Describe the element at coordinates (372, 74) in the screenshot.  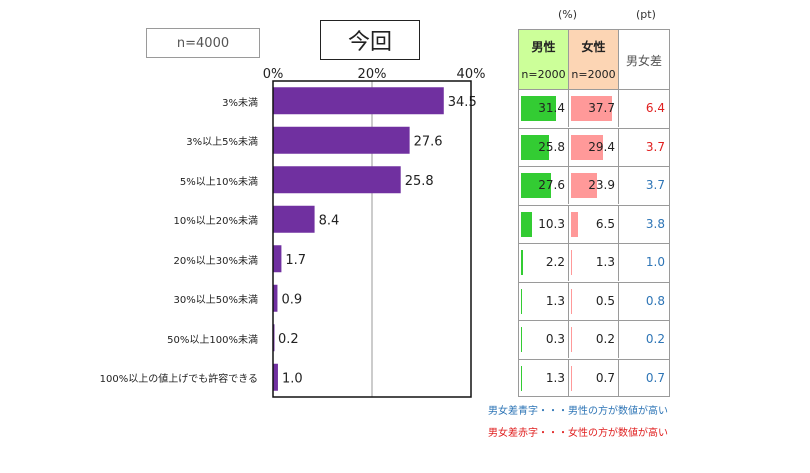
I see `x-tick-label-1: 20%` at that location.